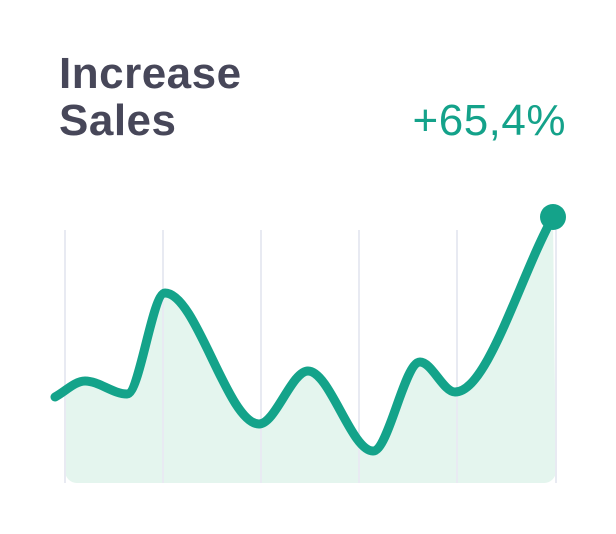 The width and height of the screenshot is (616, 534). I want to click on page-title: Increase Sales, so click(150, 97).